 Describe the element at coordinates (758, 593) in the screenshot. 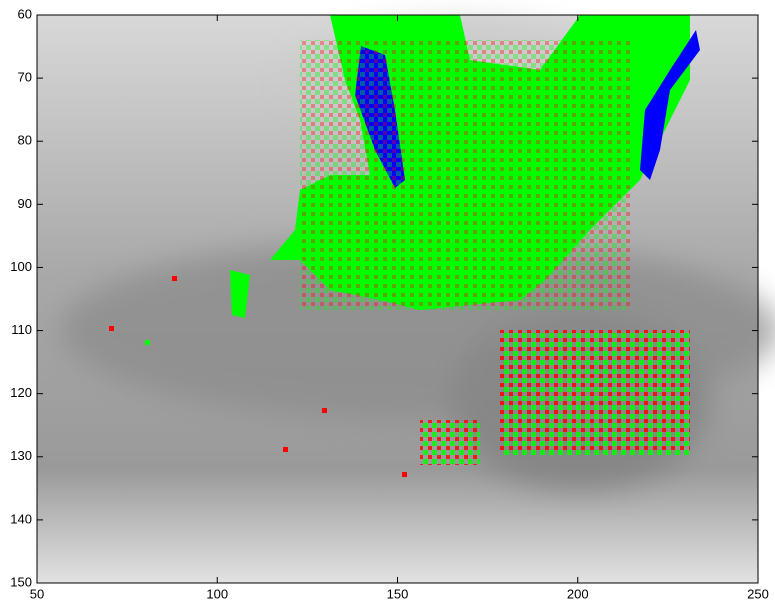

I see `x-tick-label: 250` at that location.